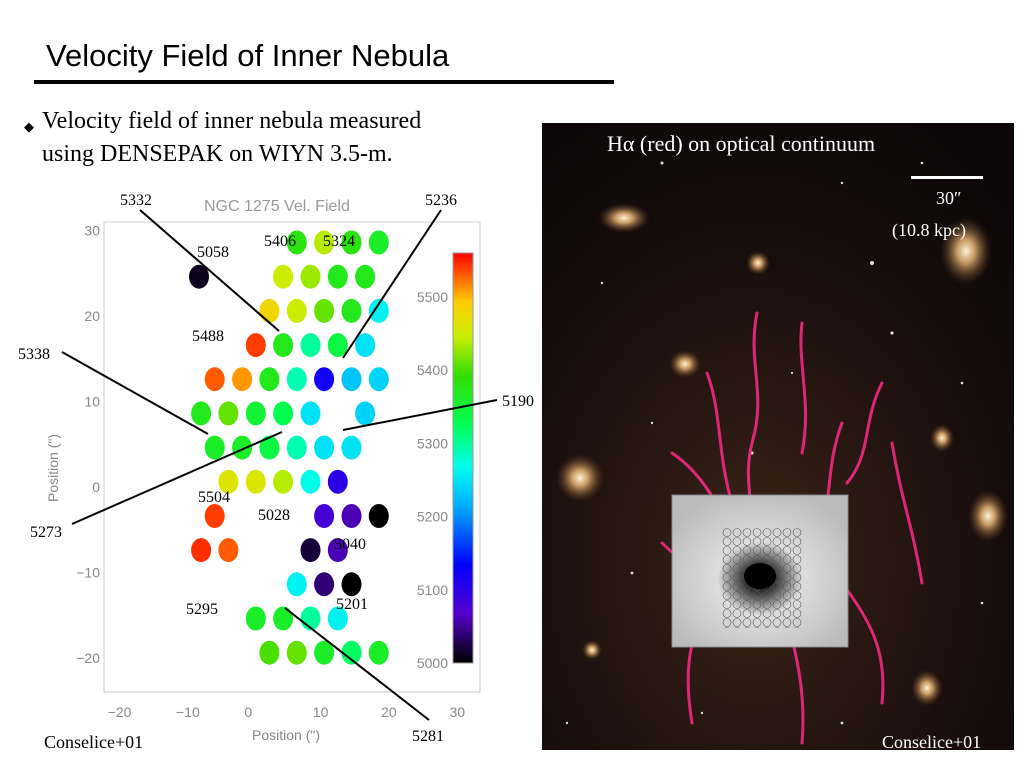 Image resolution: width=1024 pixels, height=768 pixels. What do you see at coordinates (88, 444) in the screenshot?
I see `y-axis-ticks: 30 20 10 0 −10 −20` at bounding box center [88, 444].